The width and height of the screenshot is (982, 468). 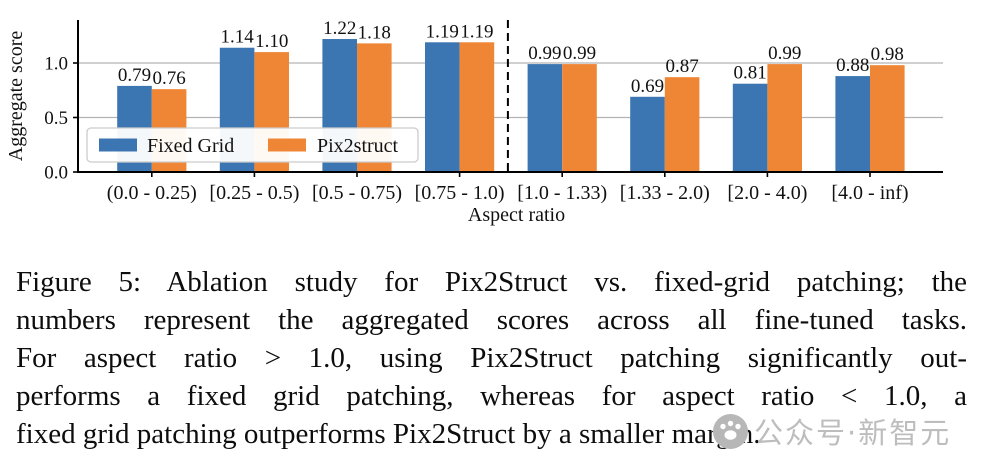 I want to click on bar-value-label: 0.76, so click(x=168, y=78).